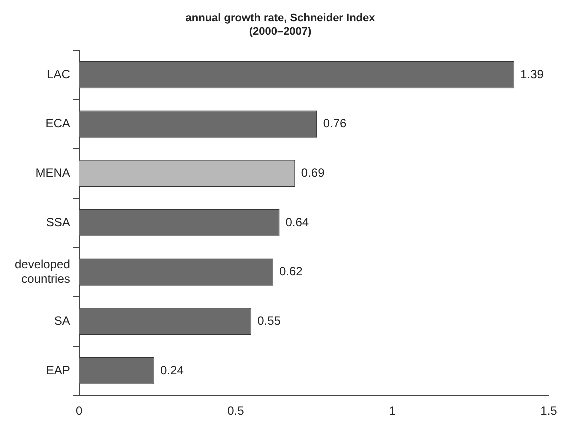  What do you see at coordinates (291, 271) in the screenshot?
I see `data-label: 0.62` at bounding box center [291, 271].